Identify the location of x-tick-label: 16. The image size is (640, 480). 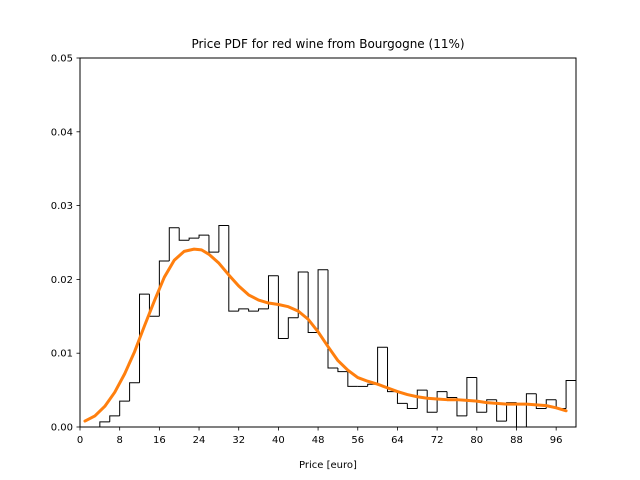
(159, 440).